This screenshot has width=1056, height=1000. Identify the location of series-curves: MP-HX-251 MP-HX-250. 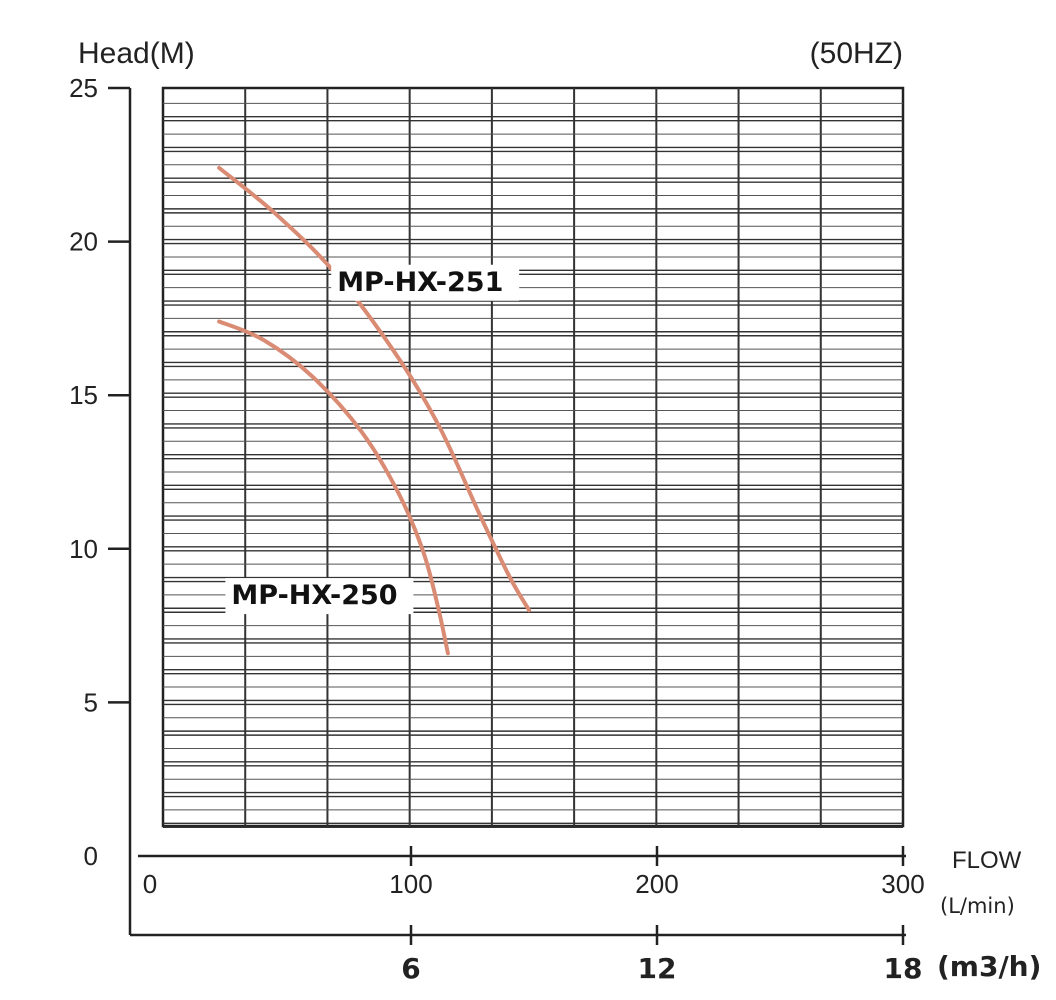
(374, 410).